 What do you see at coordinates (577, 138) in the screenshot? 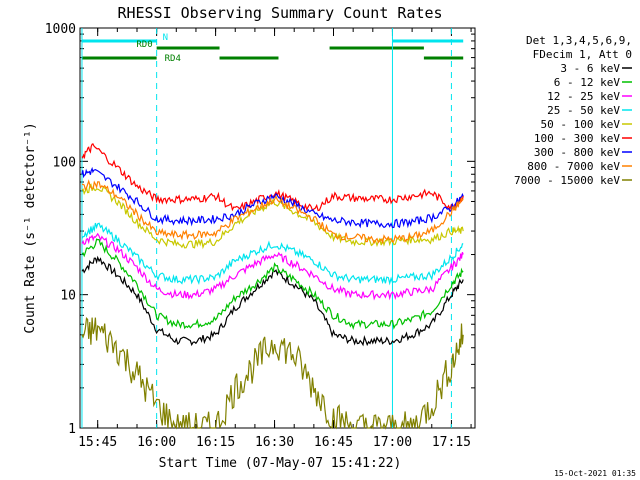
I see `legend-entry-label: 100 - 300 keV` at bounding box center [577, 138].